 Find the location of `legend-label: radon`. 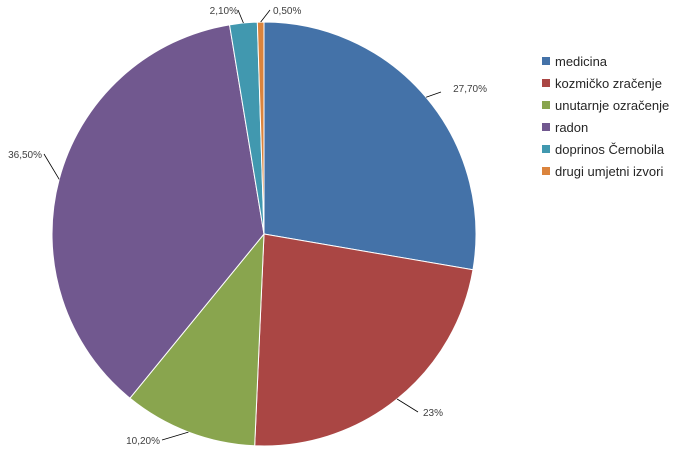

legend-label: radon is located at coordinates (572, 127).